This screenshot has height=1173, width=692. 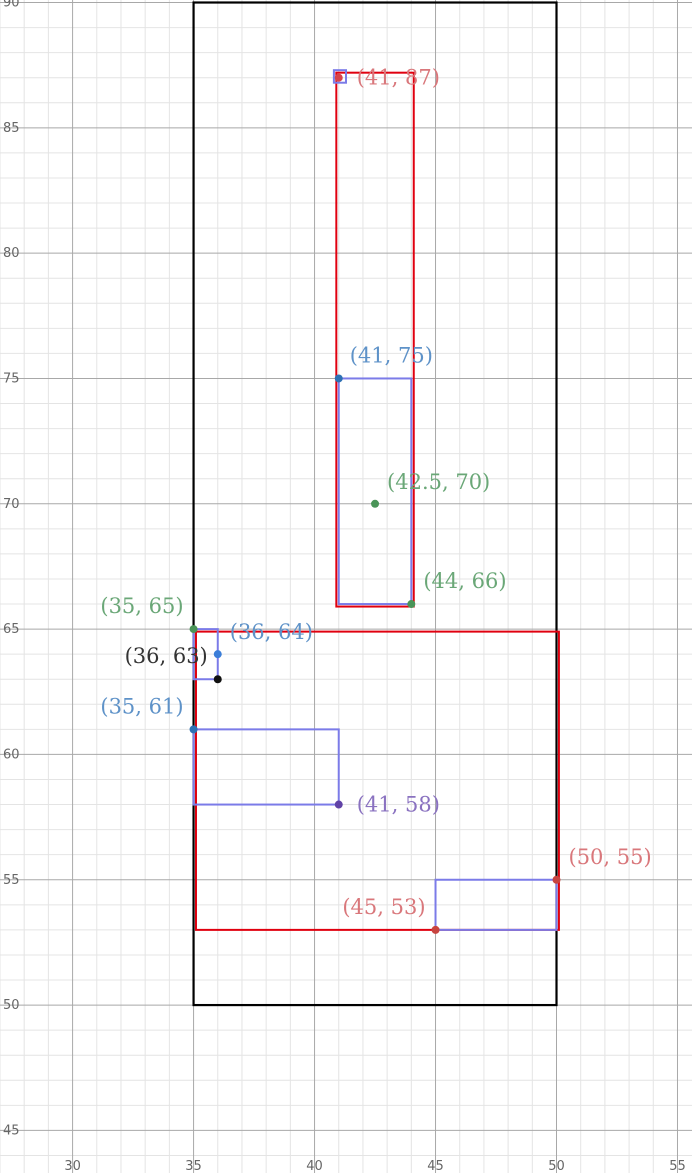 What do you see at coordinates (677, 1166) in the screenshot?
I see `x-tick-label: 55` at bounding box center [677, 1166].